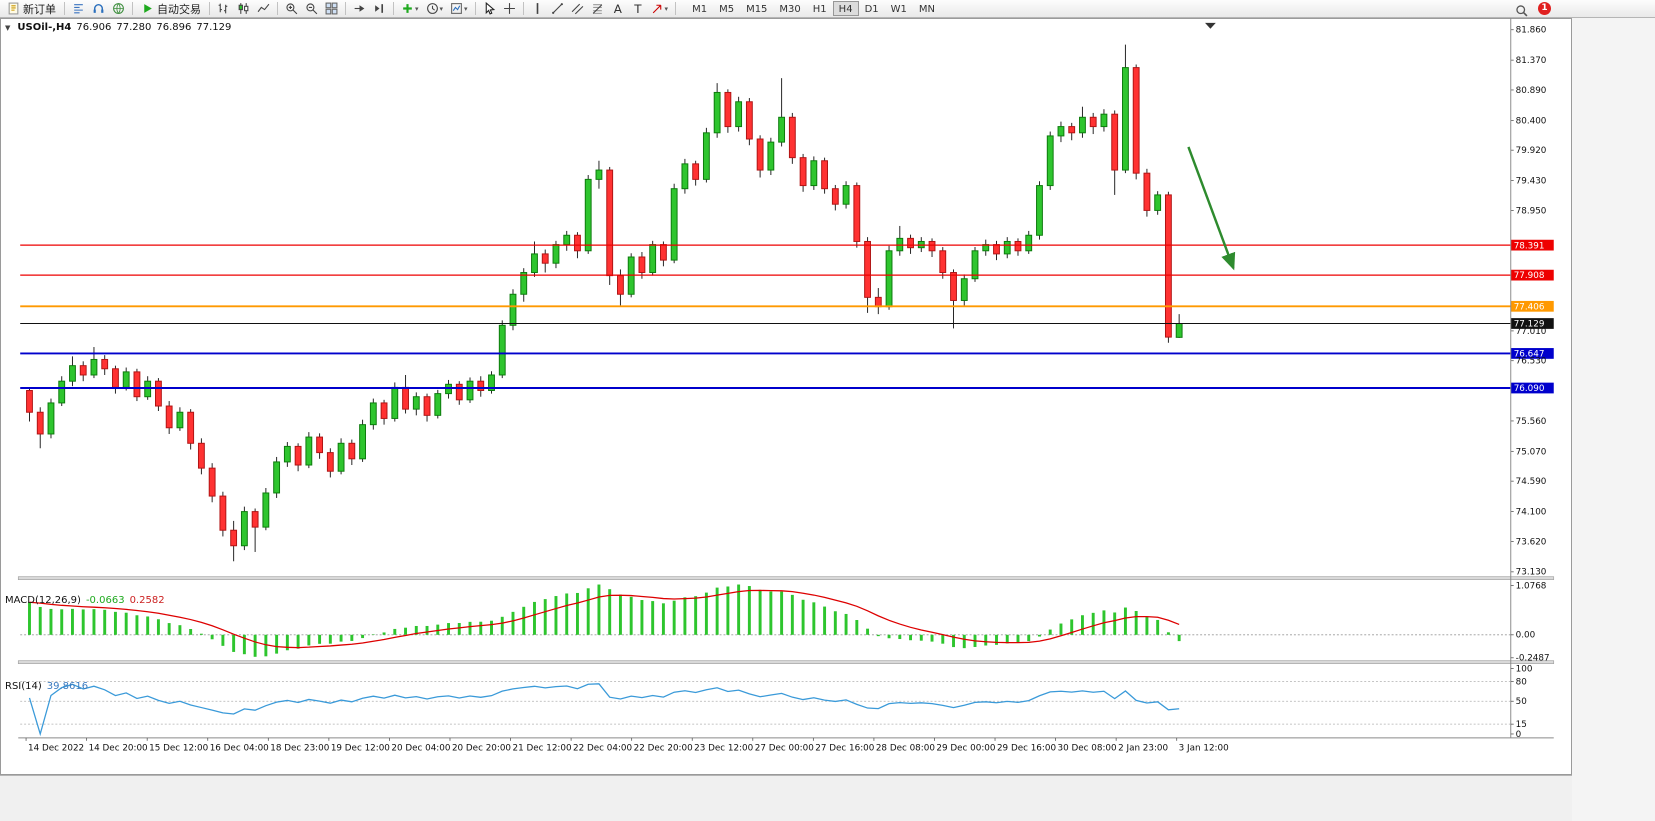 Image resolution: width=1655 pixels, height=821 pixels. Describe the element at coordinates (1531, 586) in the screenshot. I see `macd-axis-label: 1.0768` at that location.